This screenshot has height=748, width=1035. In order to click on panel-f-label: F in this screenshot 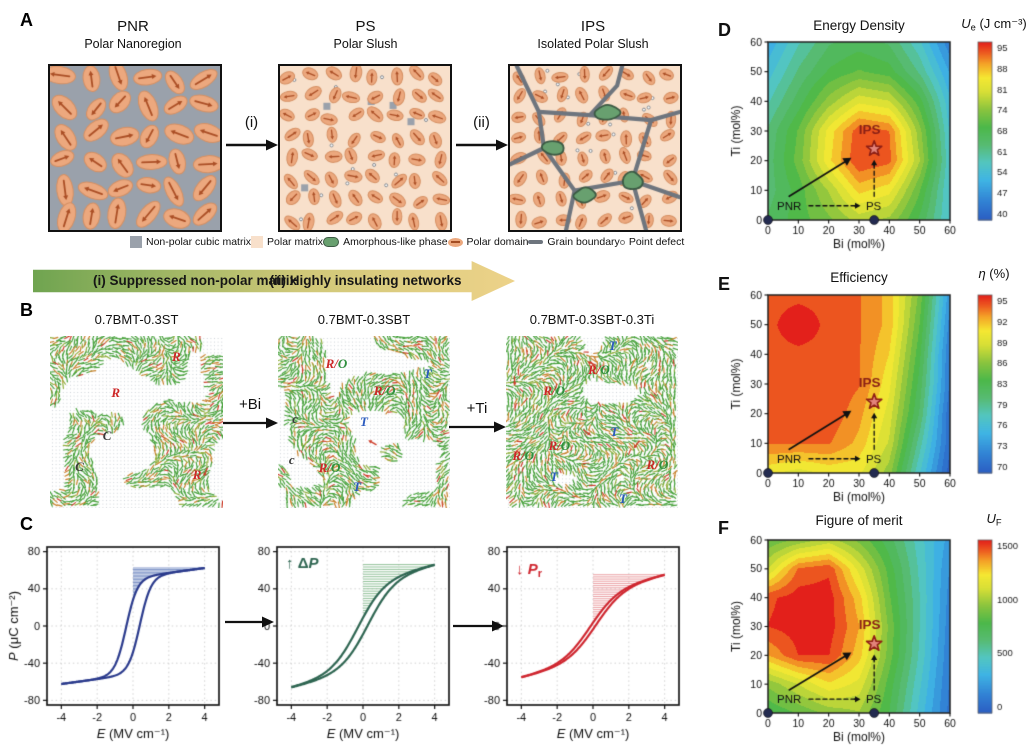, I will do `click(723, 528)`.